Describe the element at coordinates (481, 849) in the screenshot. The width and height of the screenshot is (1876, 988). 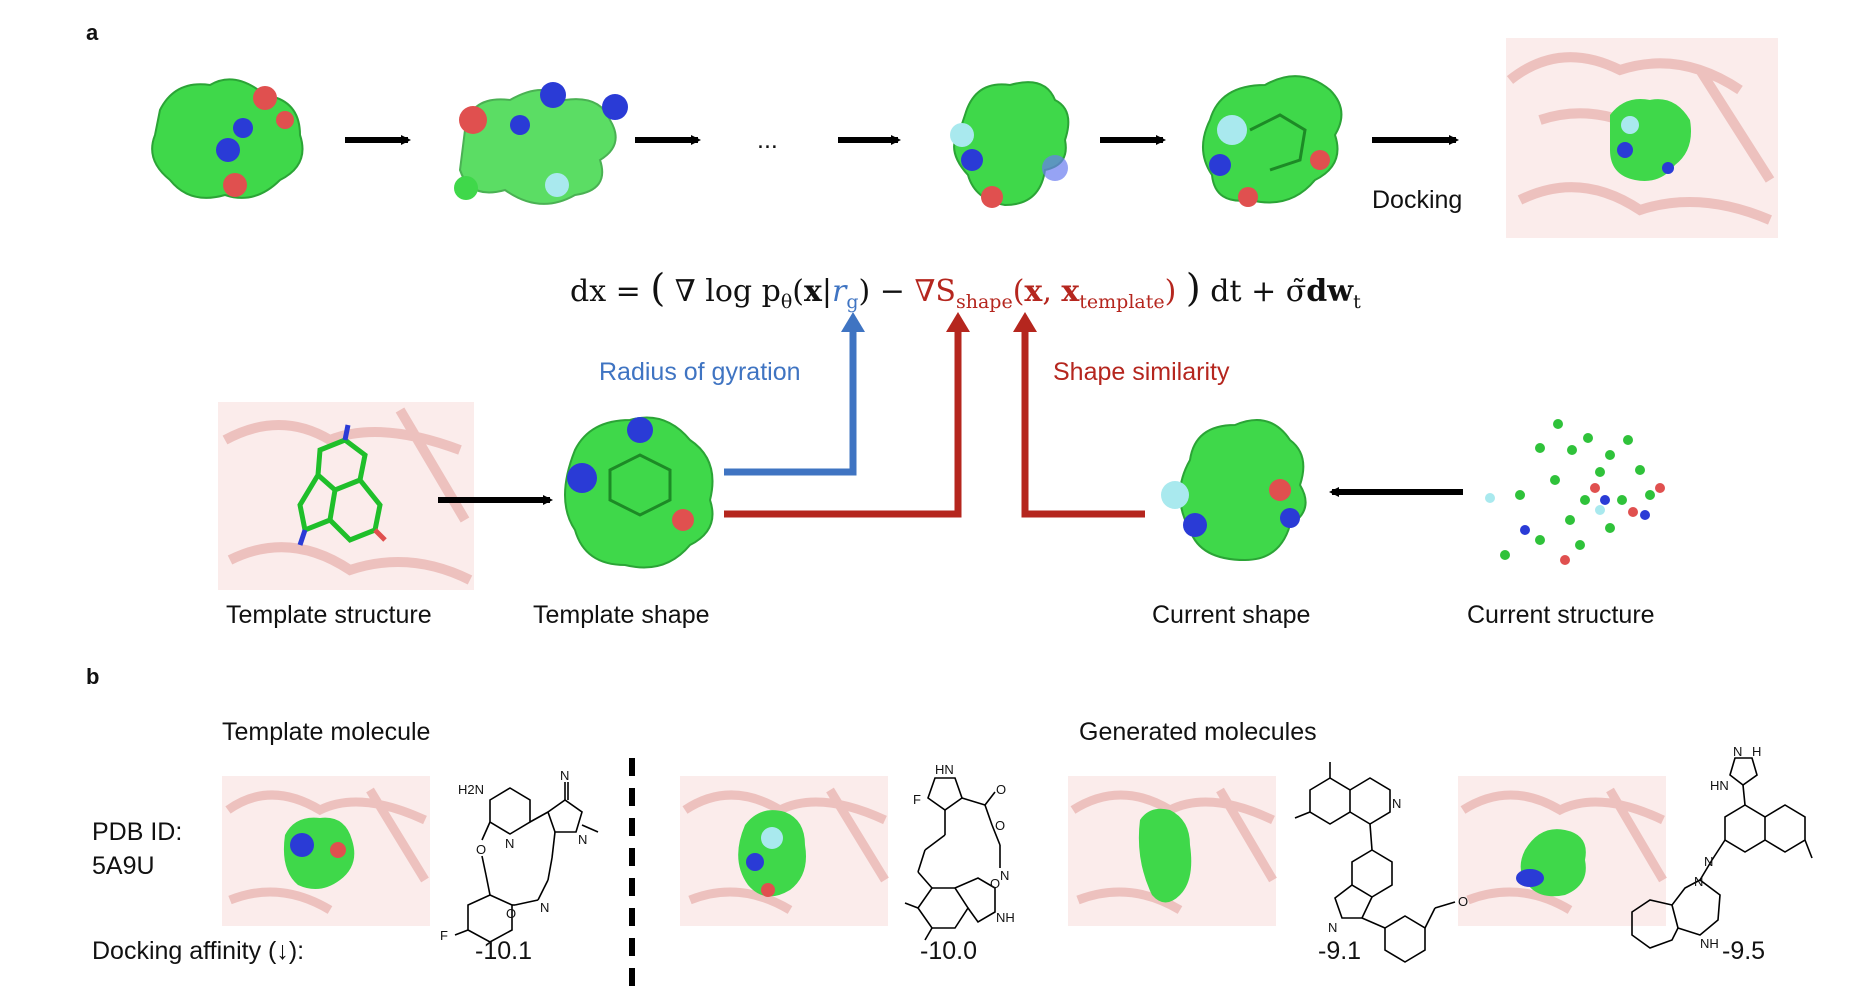
I see `chem-label-o: O` at that location.